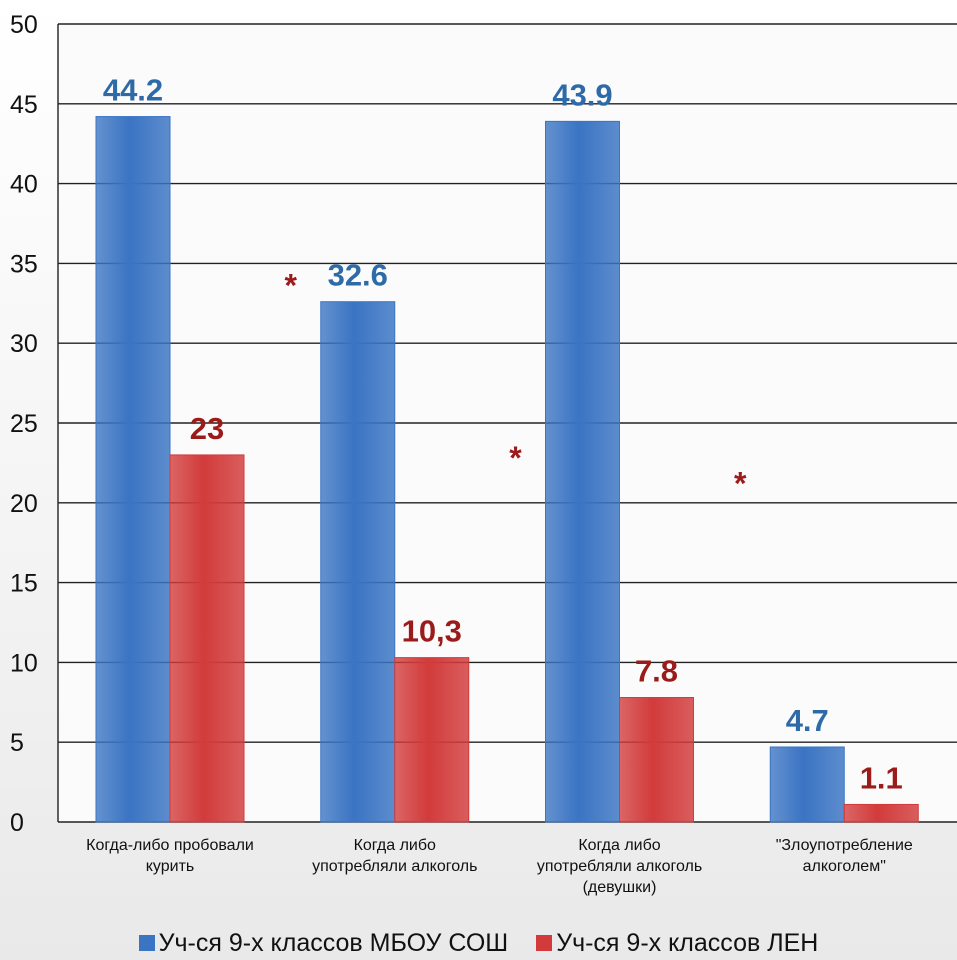  What do you see at coordinates (24, 504) in the screenshot?
I see `y-tick-label: 20` at bounding box center [24, 504].